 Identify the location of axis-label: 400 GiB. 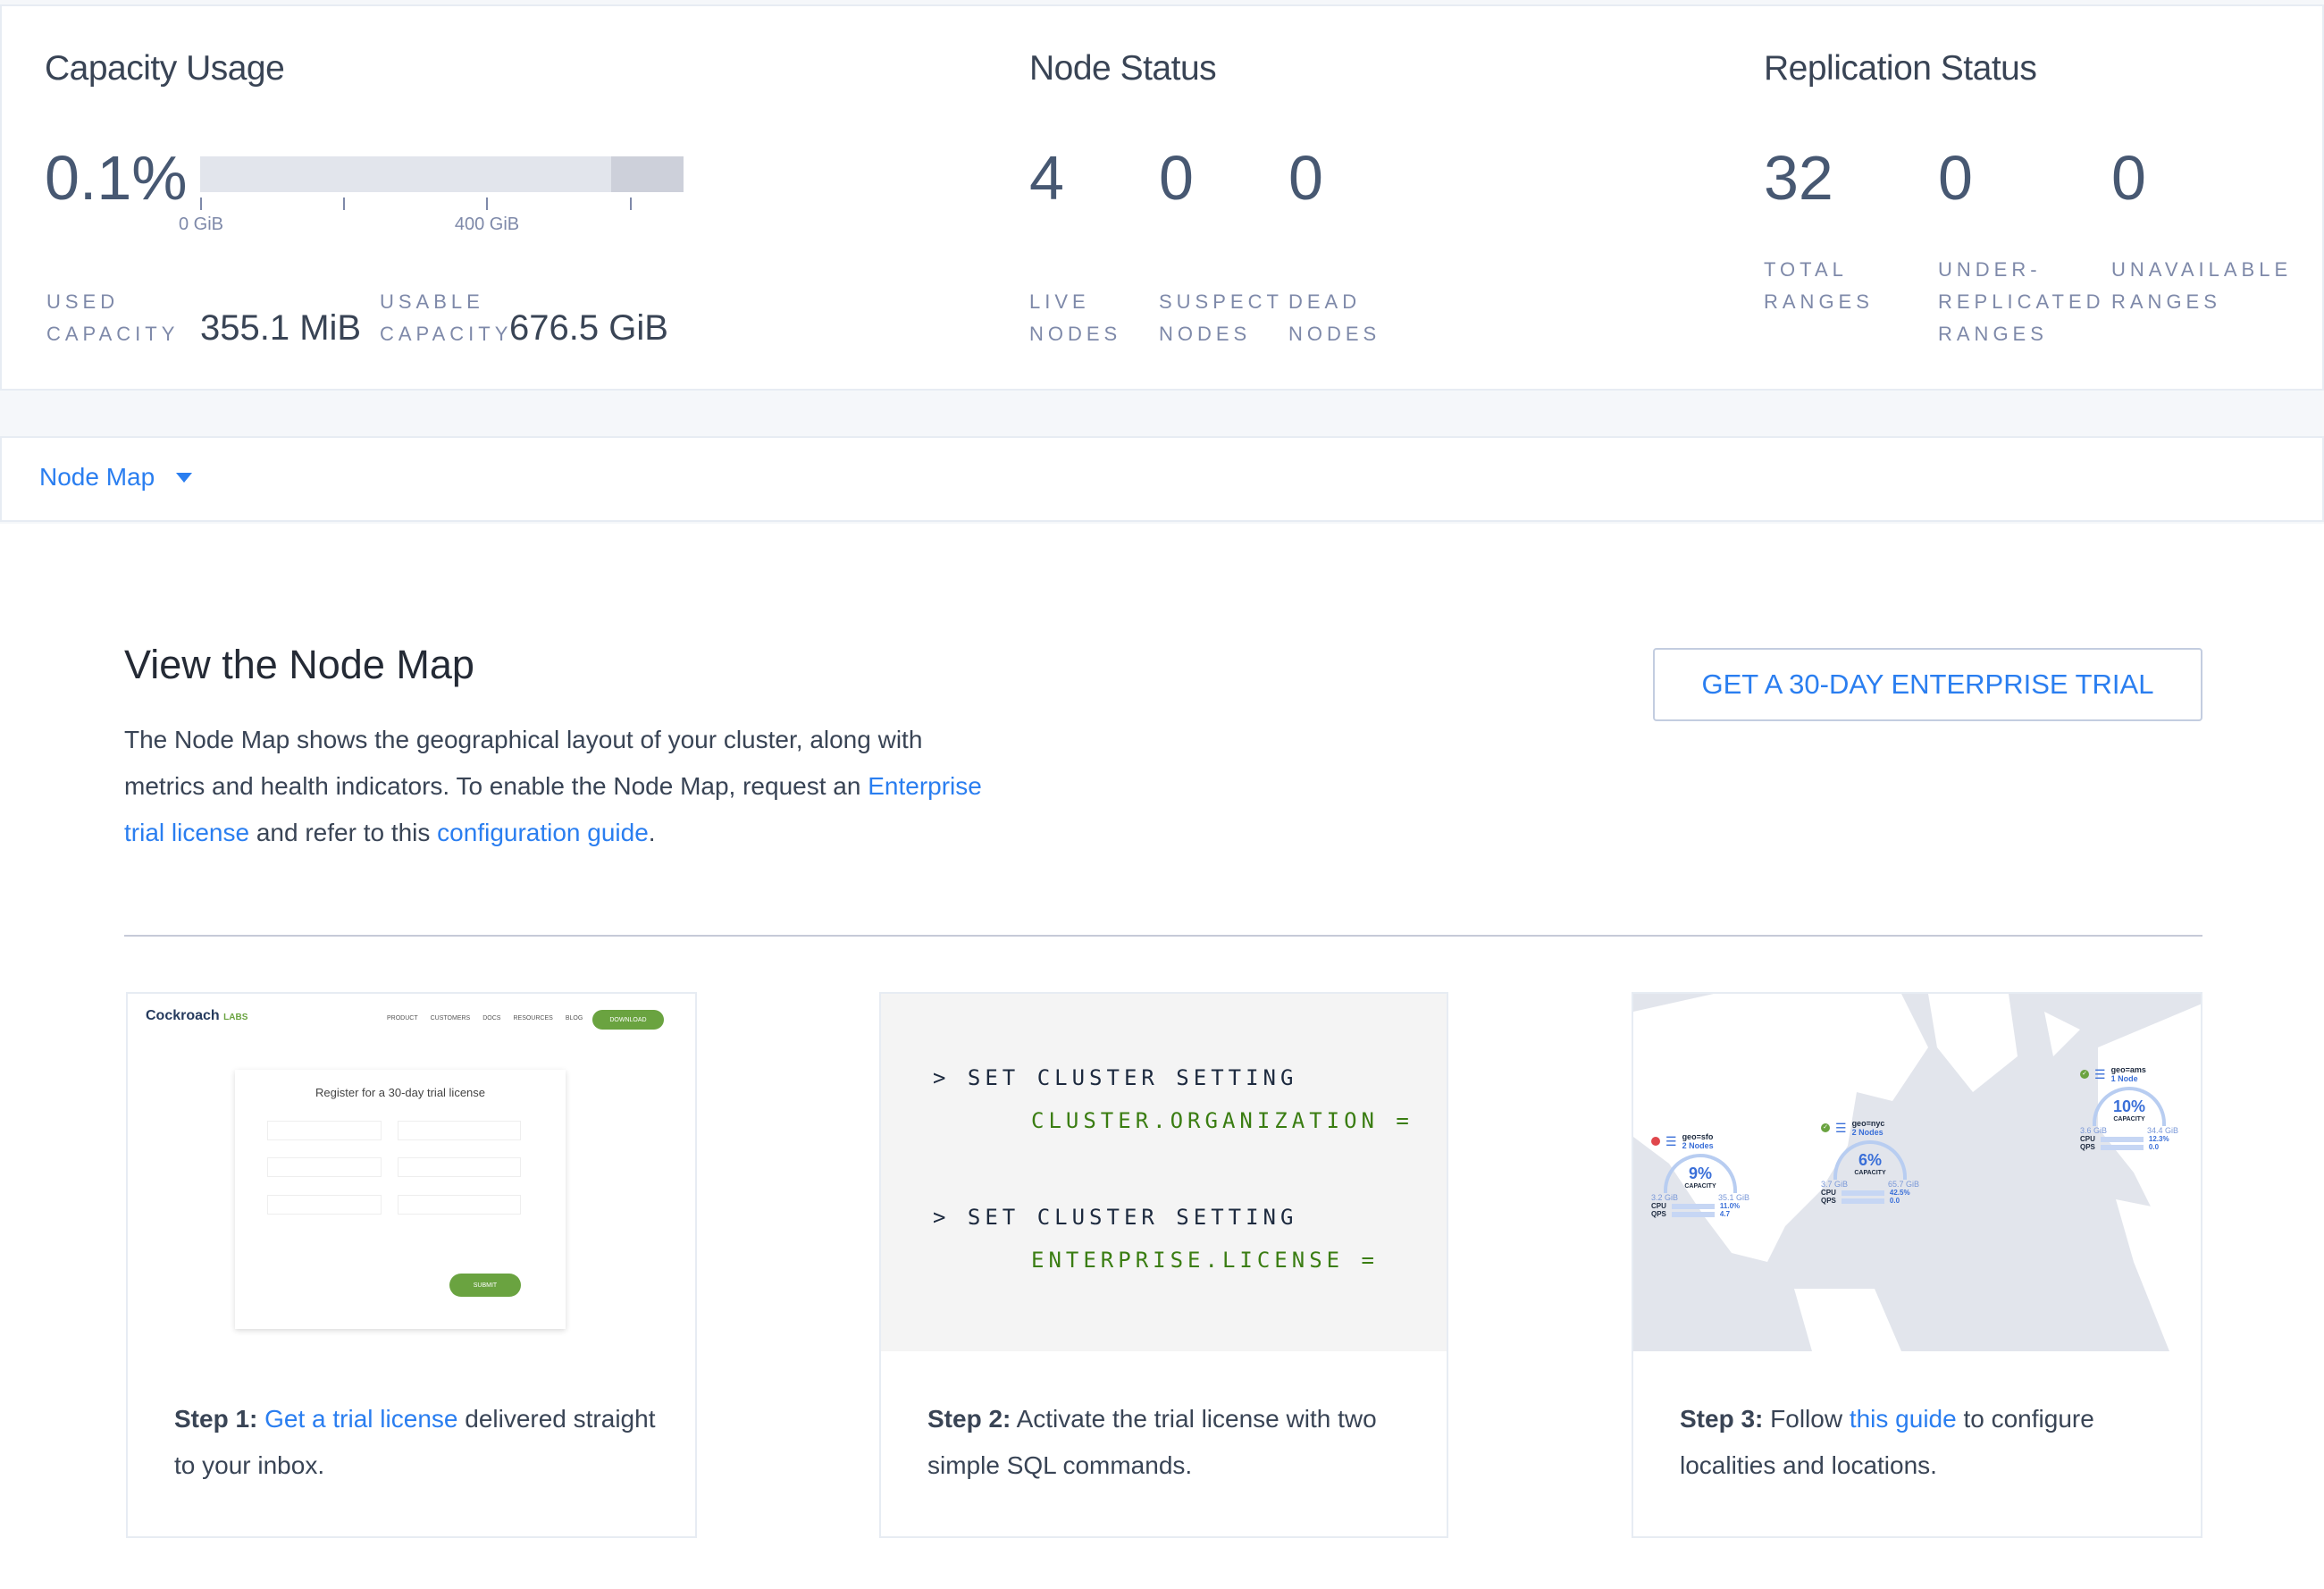
(487, 224).